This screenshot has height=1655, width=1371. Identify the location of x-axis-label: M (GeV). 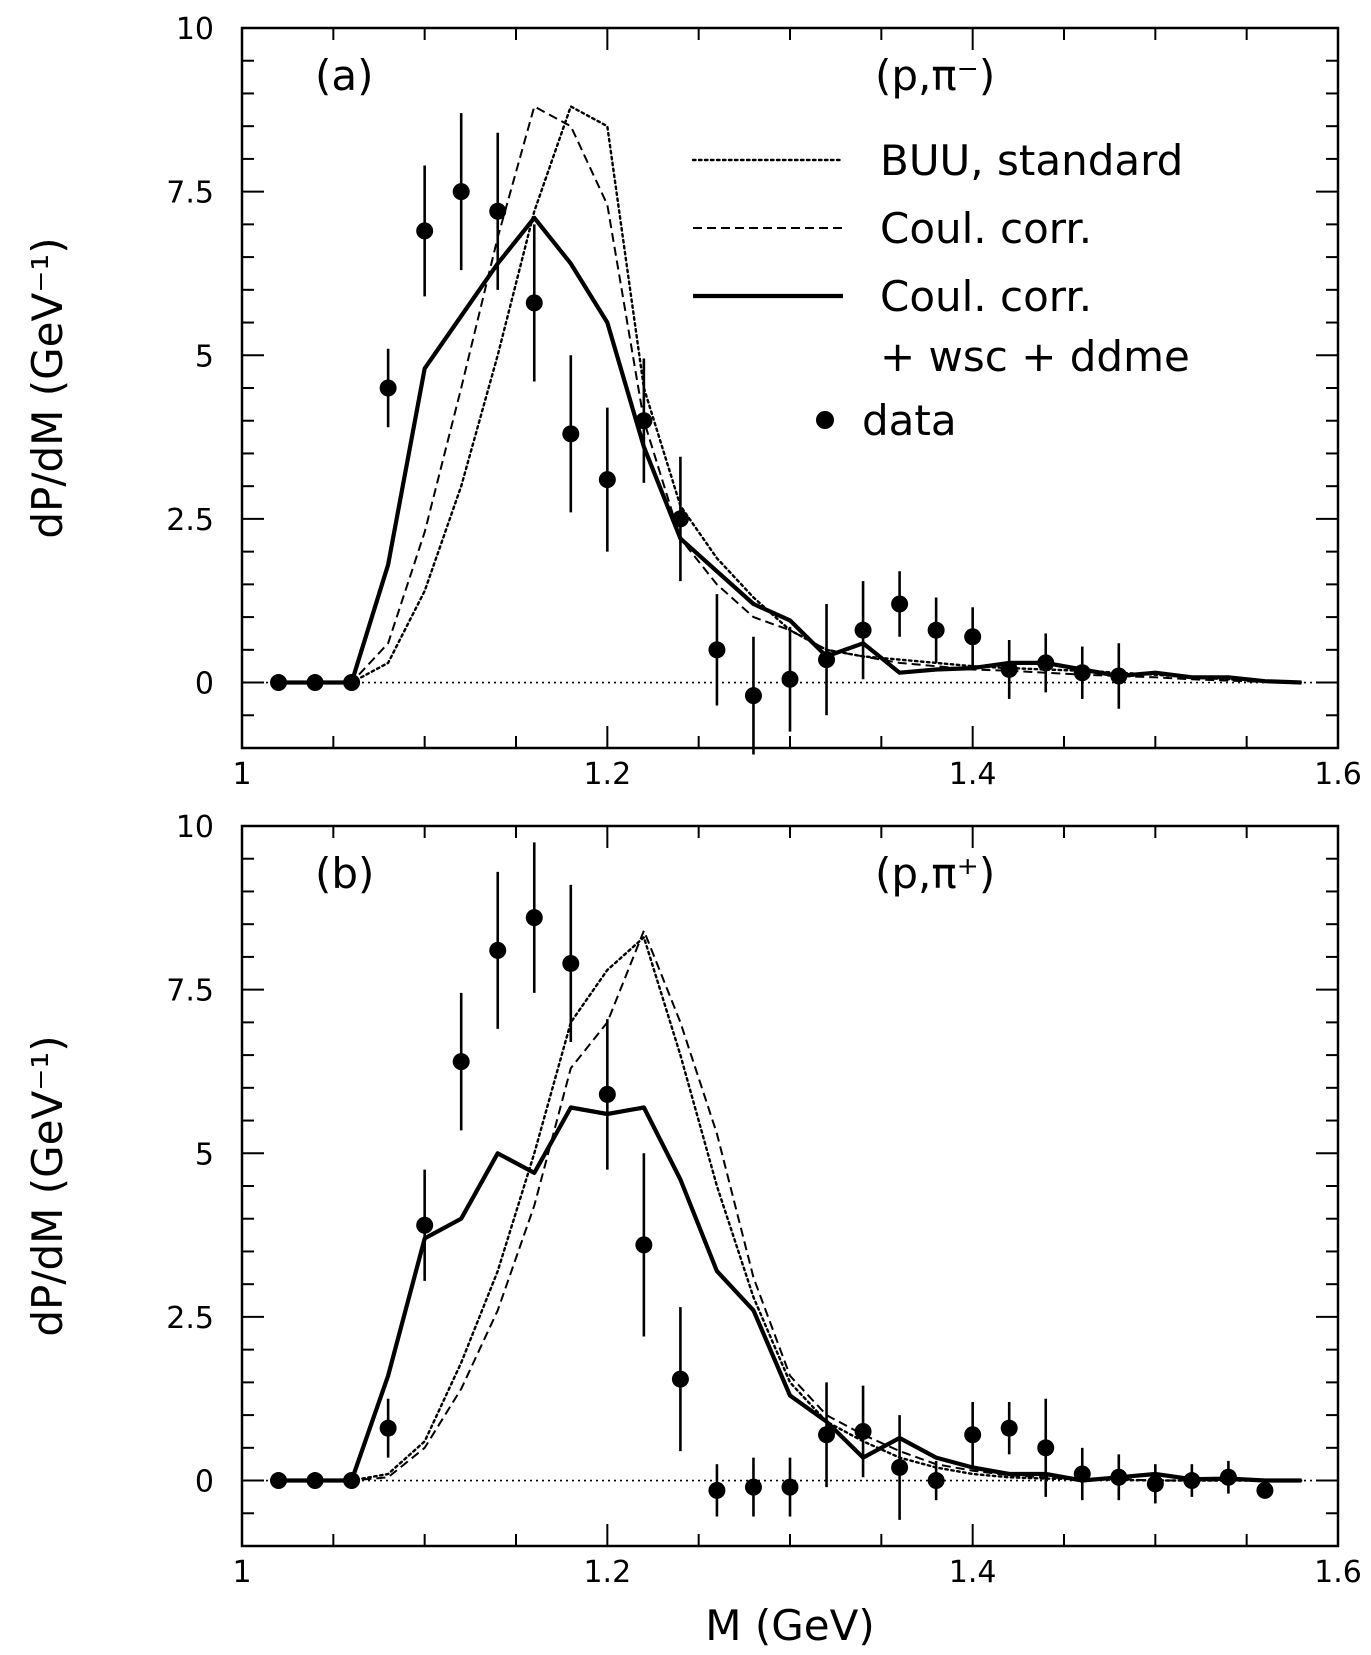
(789, 1625).